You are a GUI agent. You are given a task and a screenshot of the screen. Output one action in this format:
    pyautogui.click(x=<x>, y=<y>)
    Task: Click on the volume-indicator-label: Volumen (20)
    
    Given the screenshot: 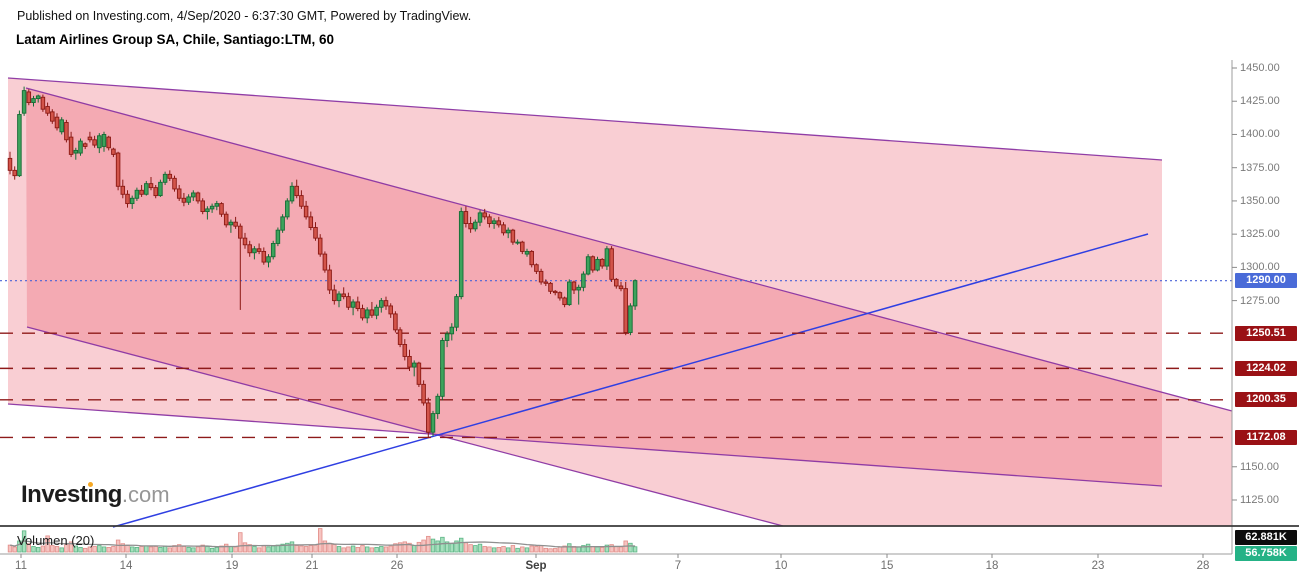 What is the action you would take?
    pyautogui.click(x=56, y=540)
    